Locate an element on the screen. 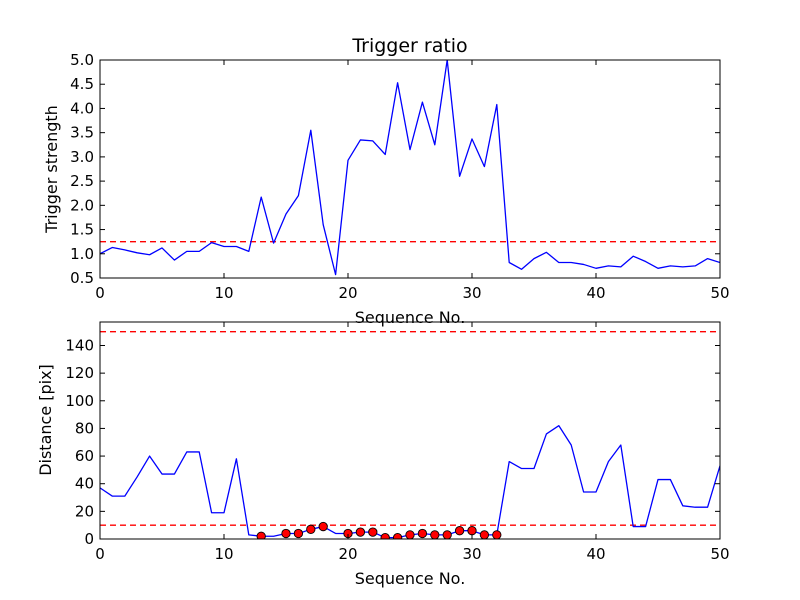  y-tick-label: 1.5 is located at coordinates (82, 230).